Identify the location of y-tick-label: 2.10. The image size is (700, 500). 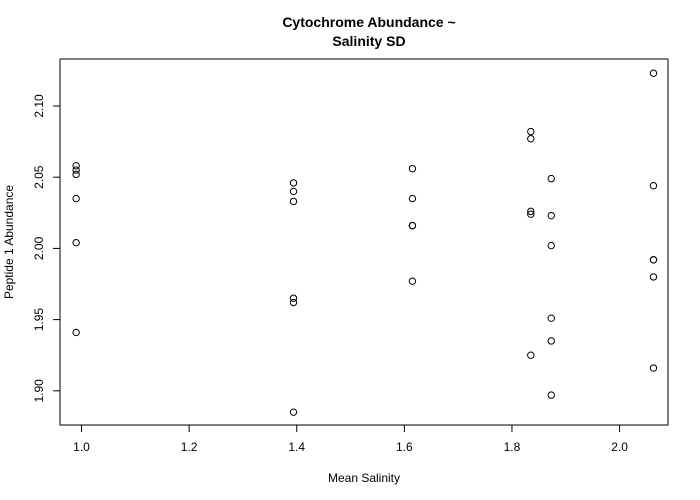
(39, 106).